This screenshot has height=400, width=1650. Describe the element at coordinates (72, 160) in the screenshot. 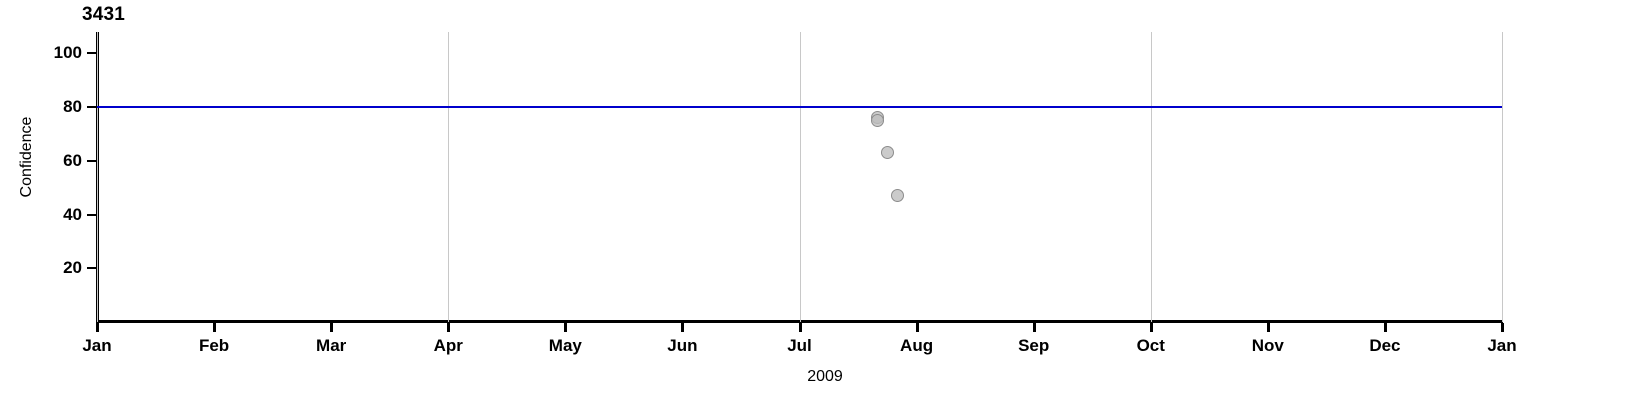

I see `y-tick-label: 60` at that location.